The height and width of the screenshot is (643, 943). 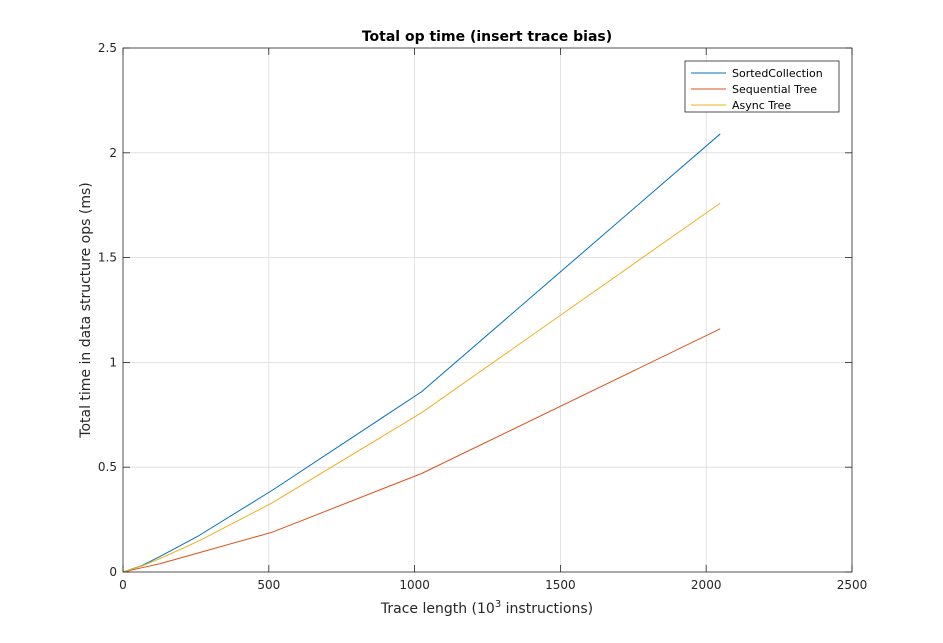 What do you see at coordinates (113, 362) in the screenshot?
I see `y-tick-label: 1` at bounding box center [113, 362].